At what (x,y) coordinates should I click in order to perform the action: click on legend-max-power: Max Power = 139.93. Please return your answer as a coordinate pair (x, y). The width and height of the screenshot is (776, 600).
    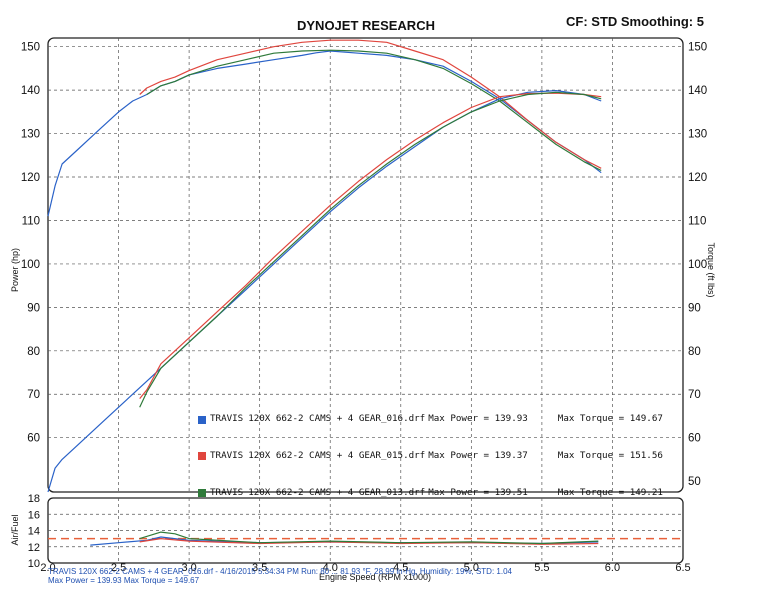
    Looking at the image, I should click on (478, 419).